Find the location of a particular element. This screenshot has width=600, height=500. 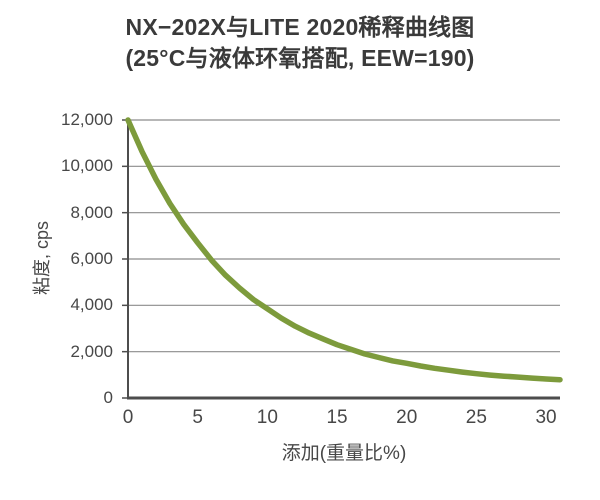

x-tick-label: 25 is located at coordinates (476, 417).